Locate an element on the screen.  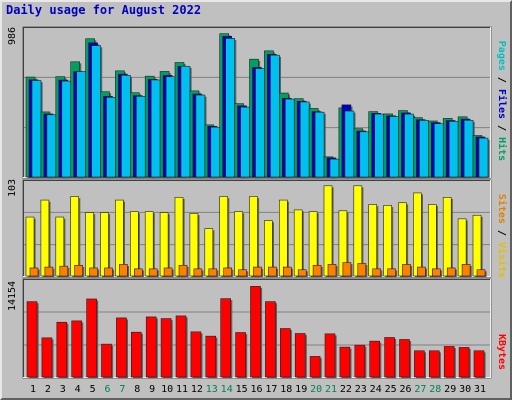
x-tick-label-day-3: 3 is located at coordinates (63, 389).